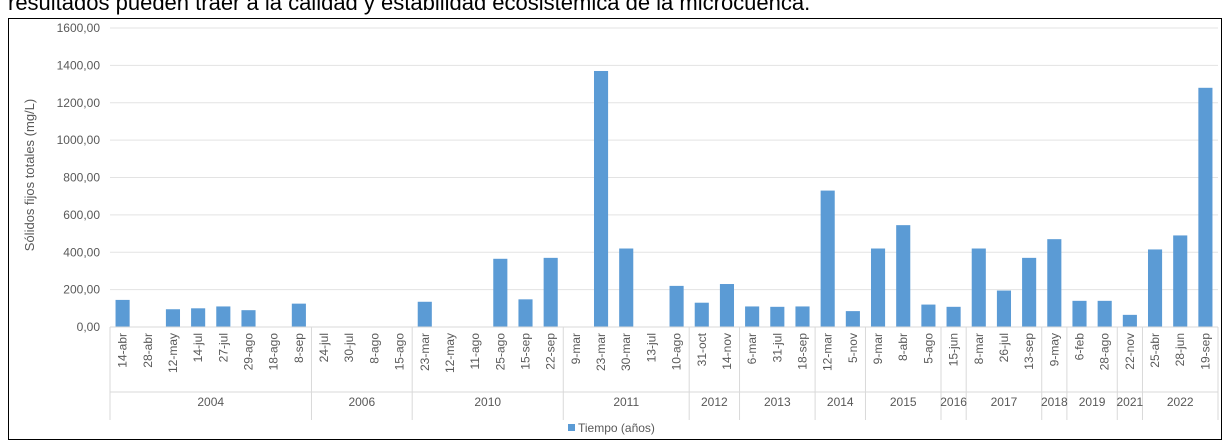 This screenshot has width=1227, height=445. What do you see at coordinates (79, 140) in the screenshot?
I see `y-tick-label: 1000,00` at bounding box center [79, 140].